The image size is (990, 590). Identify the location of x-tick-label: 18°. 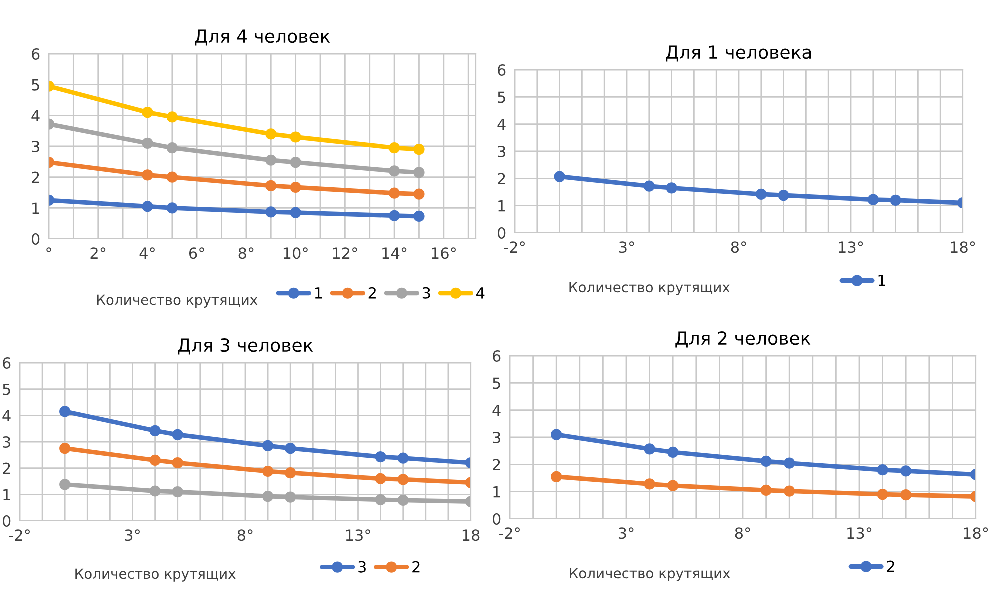
(976, 534).